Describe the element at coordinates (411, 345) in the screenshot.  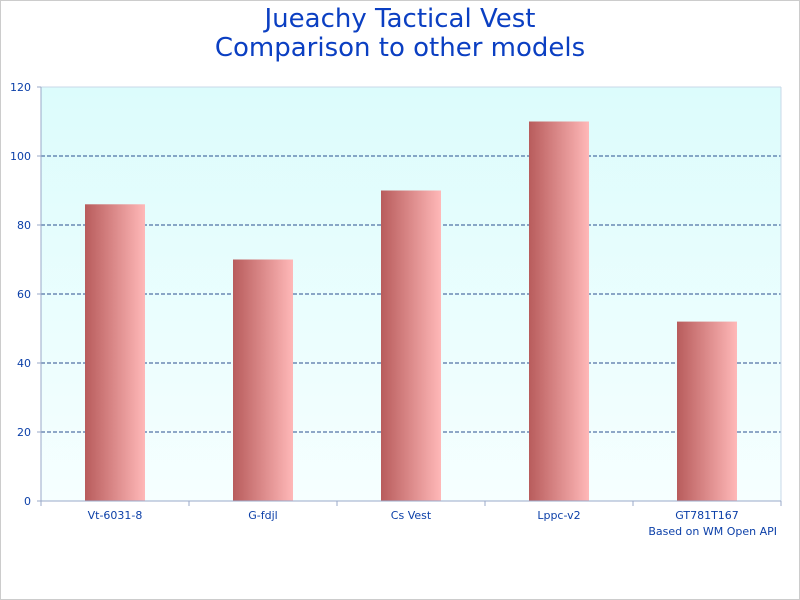
I see `bar-cs-vest` at that location.